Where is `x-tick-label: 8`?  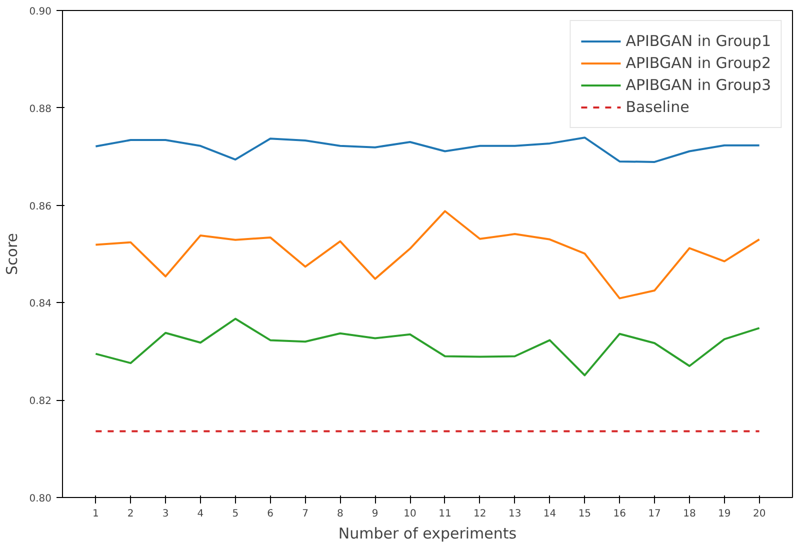 x-tick-label: 8 is located at coordinates (340, 514).